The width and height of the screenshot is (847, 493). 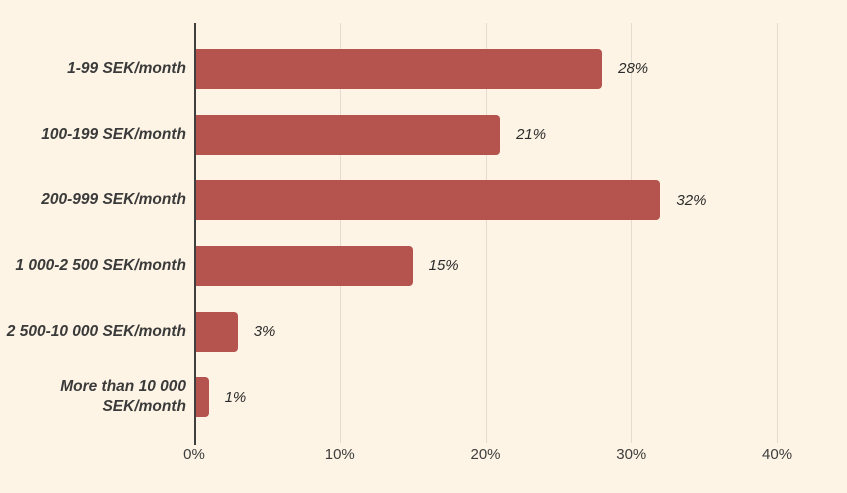 I want to click on bar-row: 15%, so click(x=520, y=266).